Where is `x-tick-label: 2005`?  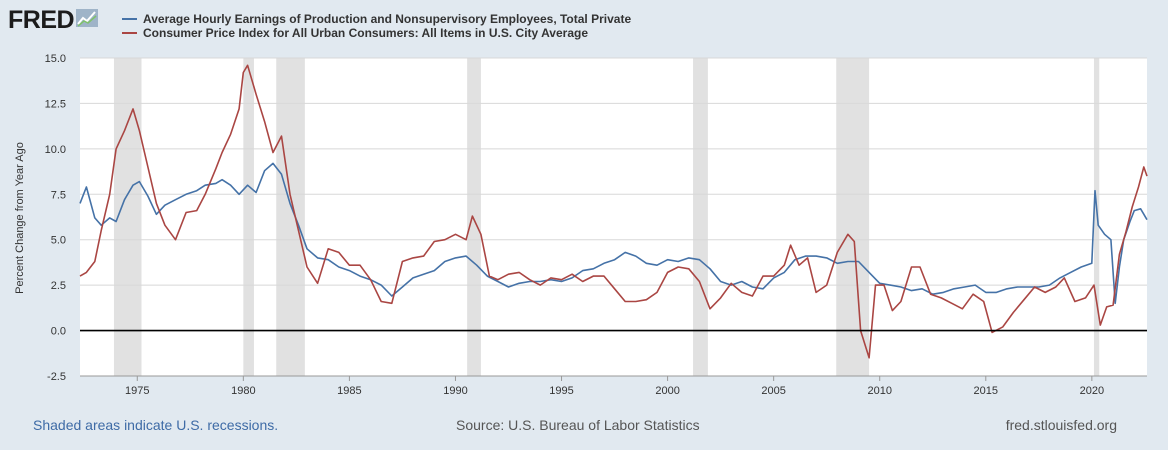
x-tick-label: 2005 is located at coordinates (773, 391).